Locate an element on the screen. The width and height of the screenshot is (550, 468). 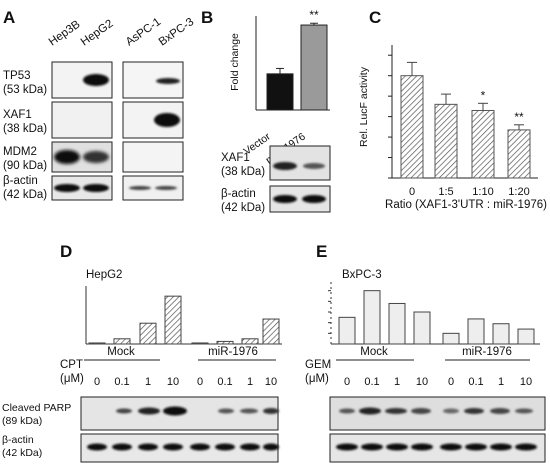
blot-label-xaf1-b: XAF1 is located at coordinates (235, 158).